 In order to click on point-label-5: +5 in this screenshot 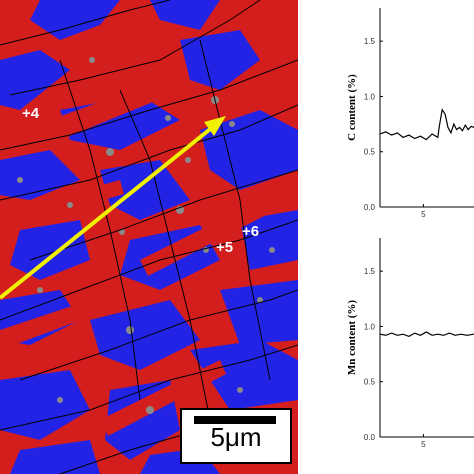, I will do `click(224, 247)`.